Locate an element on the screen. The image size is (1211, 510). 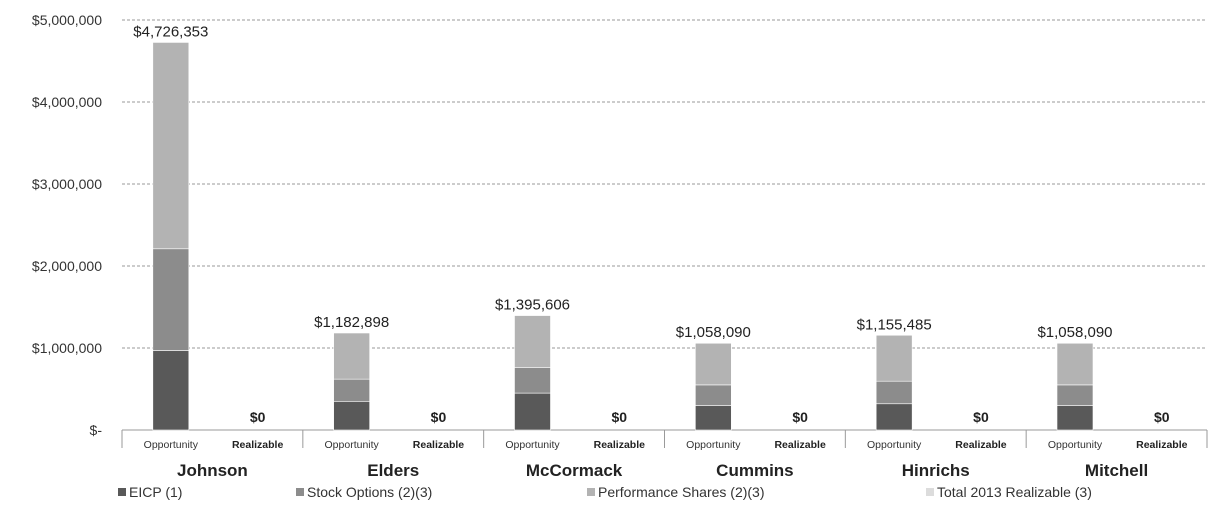
group-label: Elders is located at coordinates (393, 470).